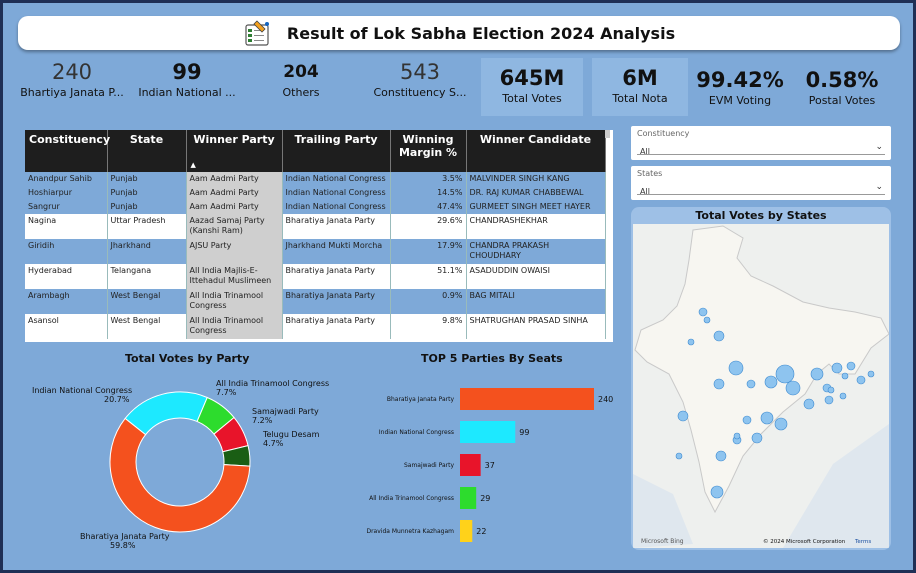 The height and width of the screenshot is (573, 916). Describe the element at coordinates (761, 194) in the screenshot. I see `slicer-underline` at that location.